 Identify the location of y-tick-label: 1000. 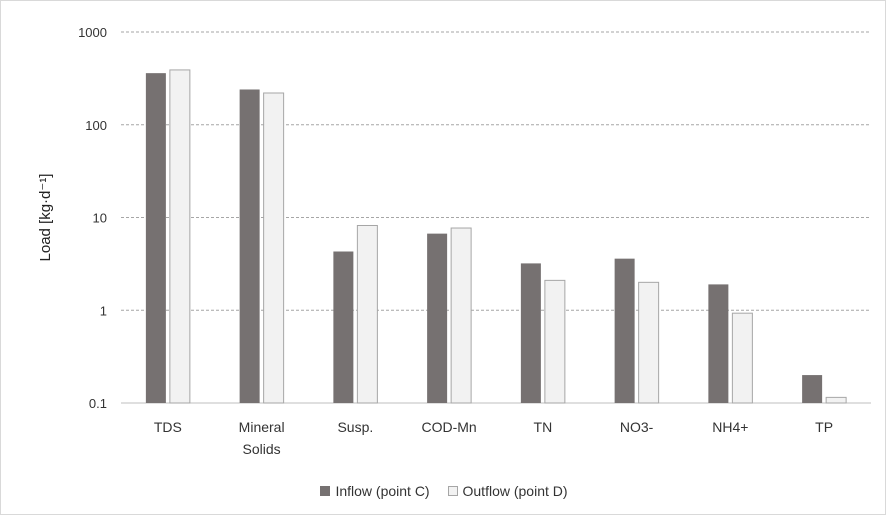
(92, 32).